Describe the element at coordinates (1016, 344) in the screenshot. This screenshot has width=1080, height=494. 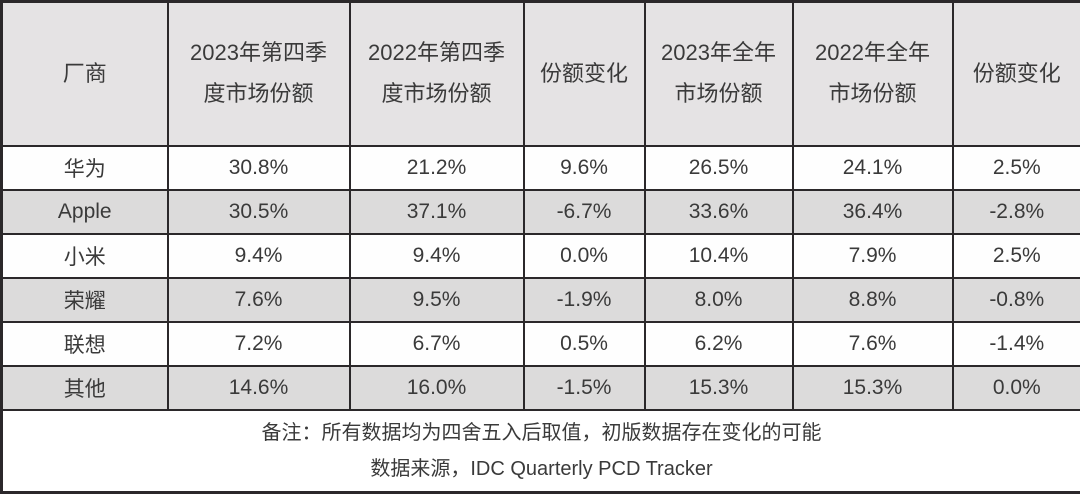
I see `value-cell: -1.4%` at that location.